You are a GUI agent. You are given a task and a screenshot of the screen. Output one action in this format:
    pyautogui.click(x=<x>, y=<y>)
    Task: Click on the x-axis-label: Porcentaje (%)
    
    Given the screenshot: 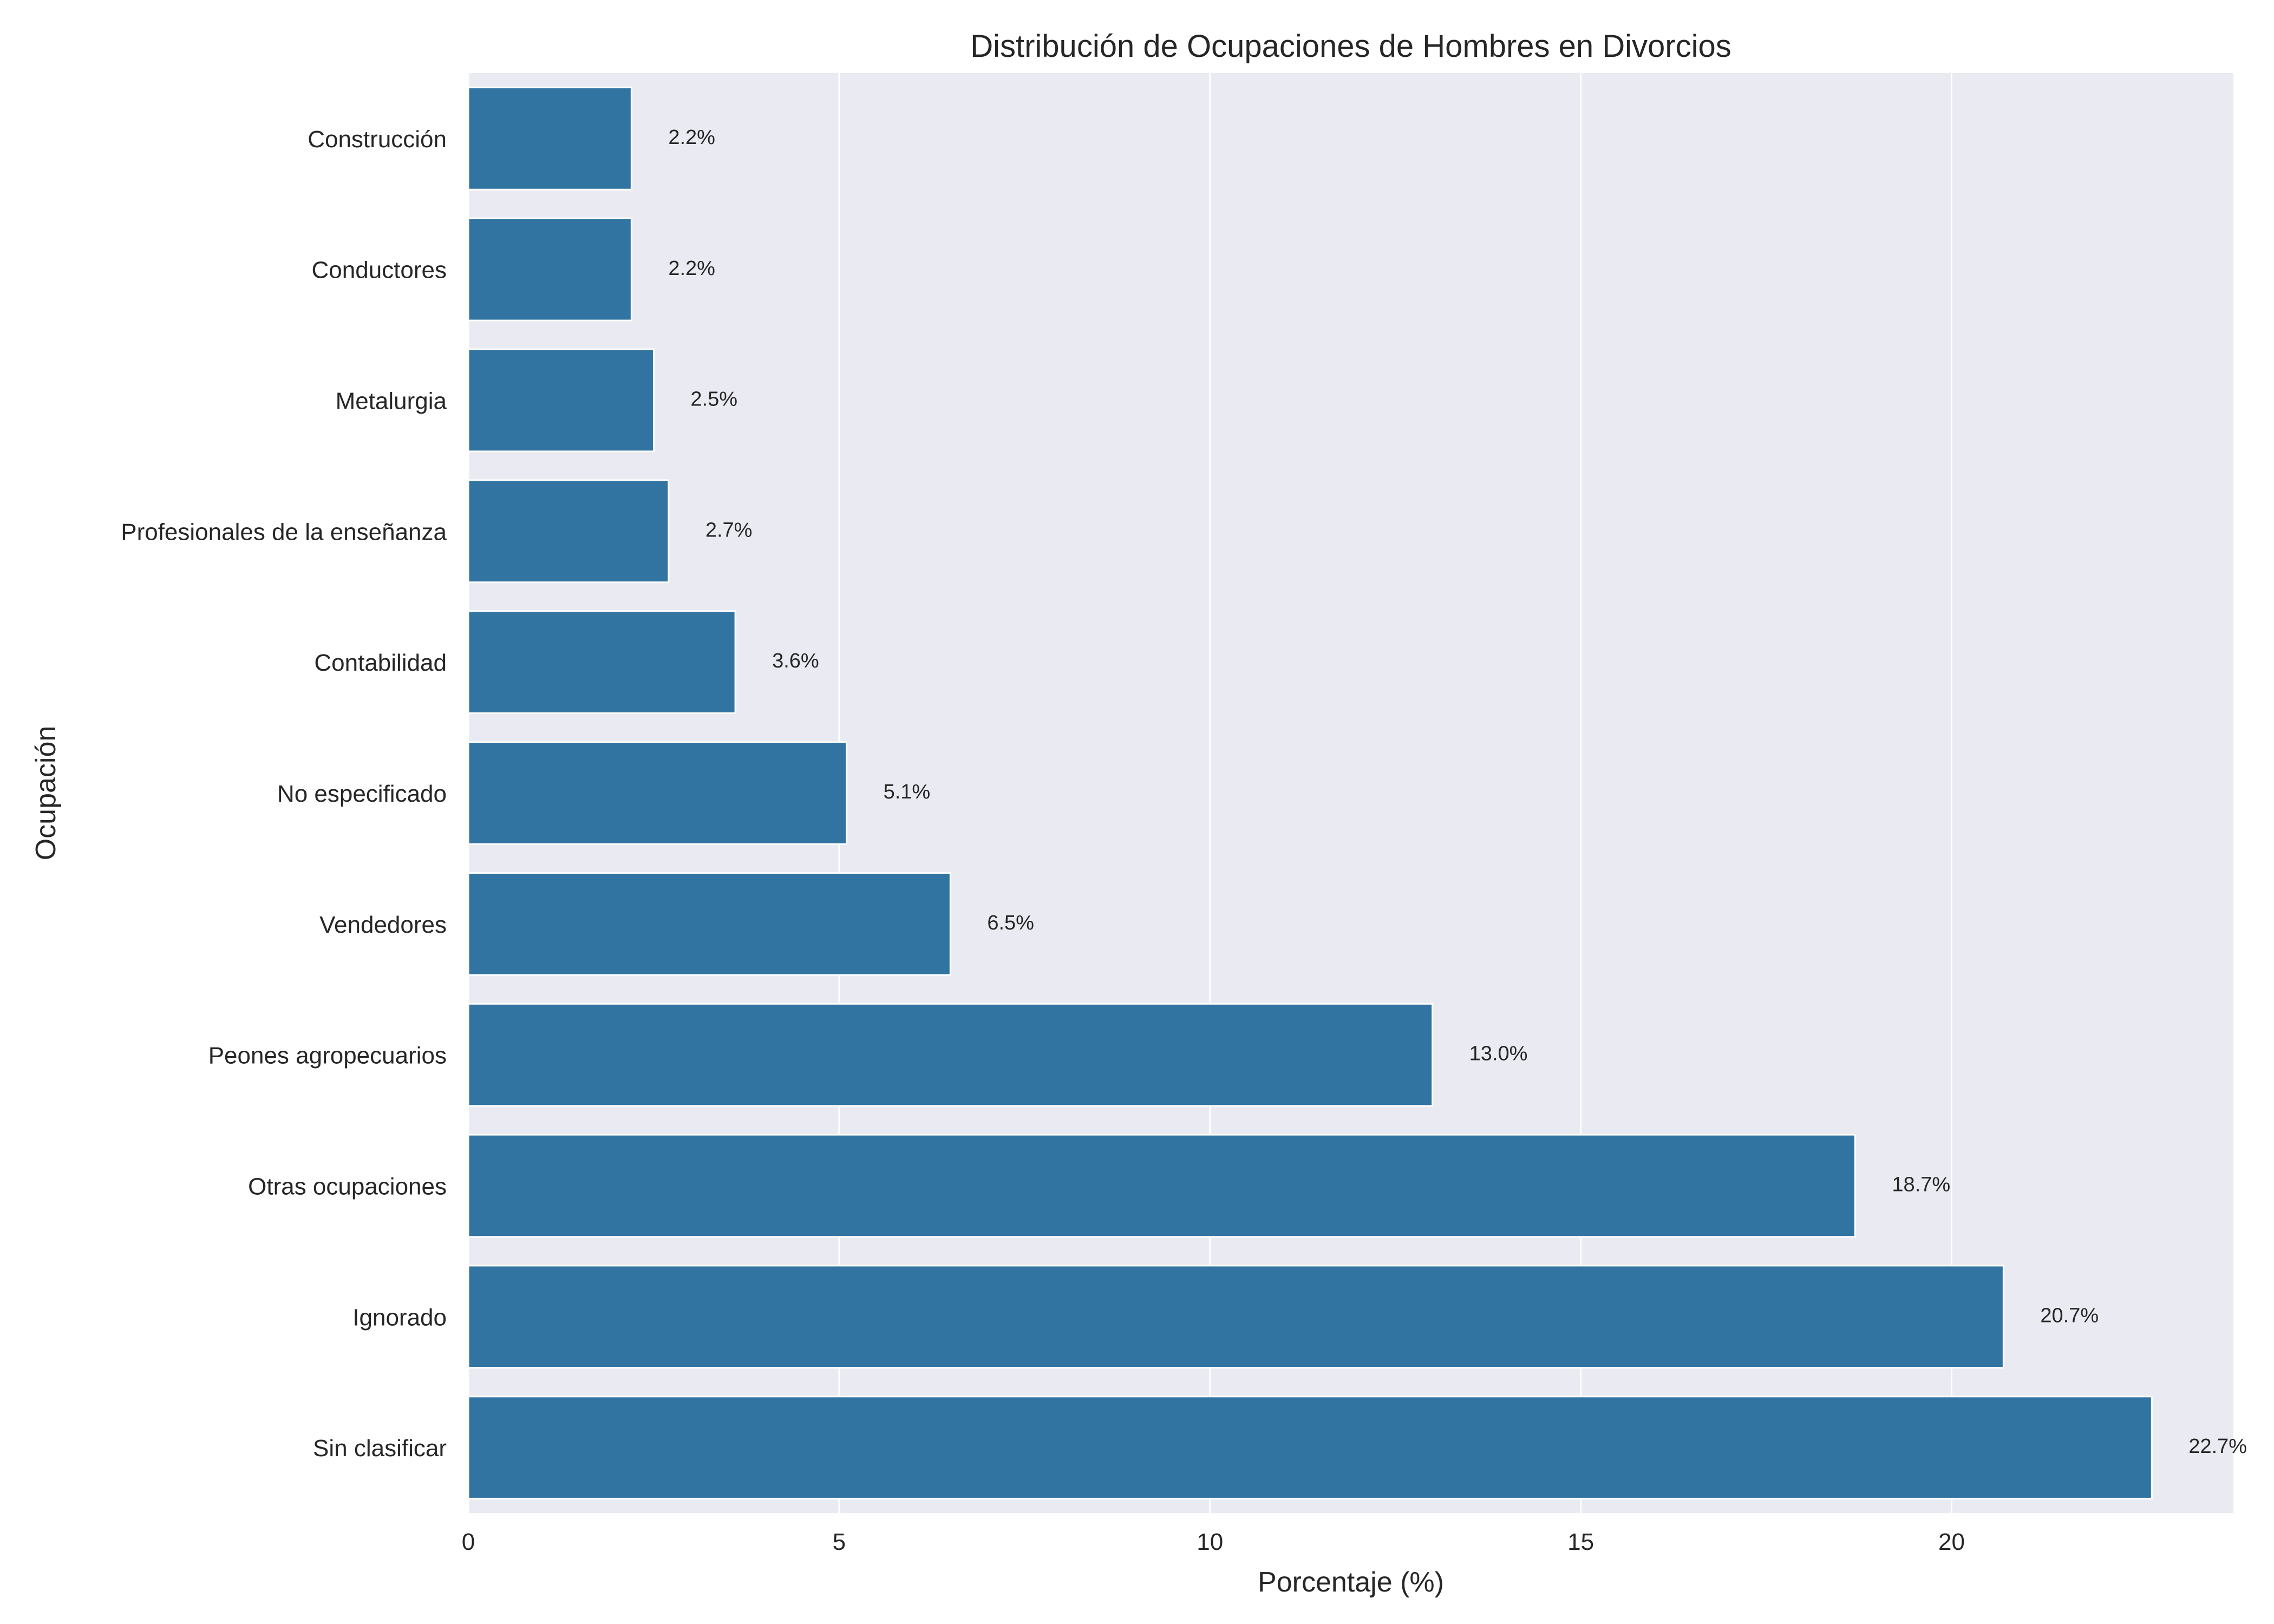 What is the action you would take?
    pyautogui.click(x=1351, y=1582)
    